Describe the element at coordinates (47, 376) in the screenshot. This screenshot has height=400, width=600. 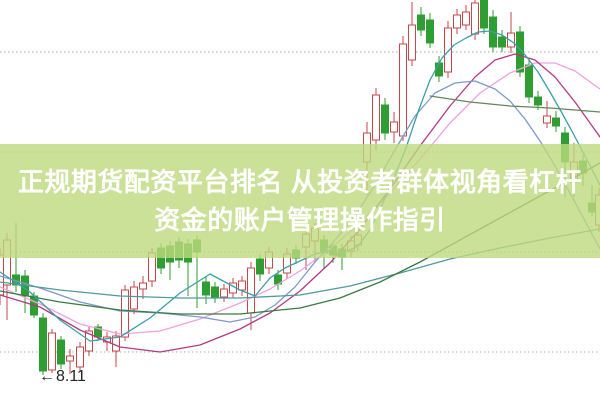
I see `left-arrow-icon: ←` at that location.